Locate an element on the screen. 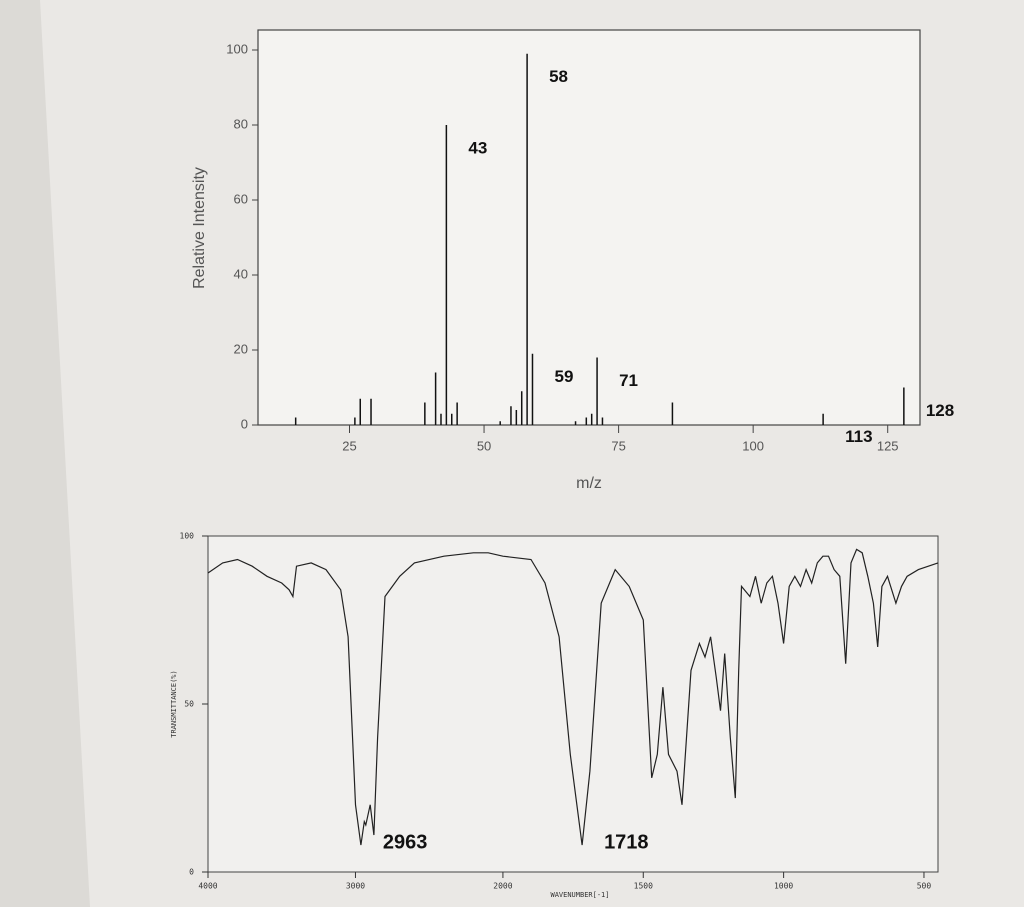 Image resolution: width=1024 pixels, height=907 pixels. x-tick-label: 3000 is located at coordinates (355, 886).